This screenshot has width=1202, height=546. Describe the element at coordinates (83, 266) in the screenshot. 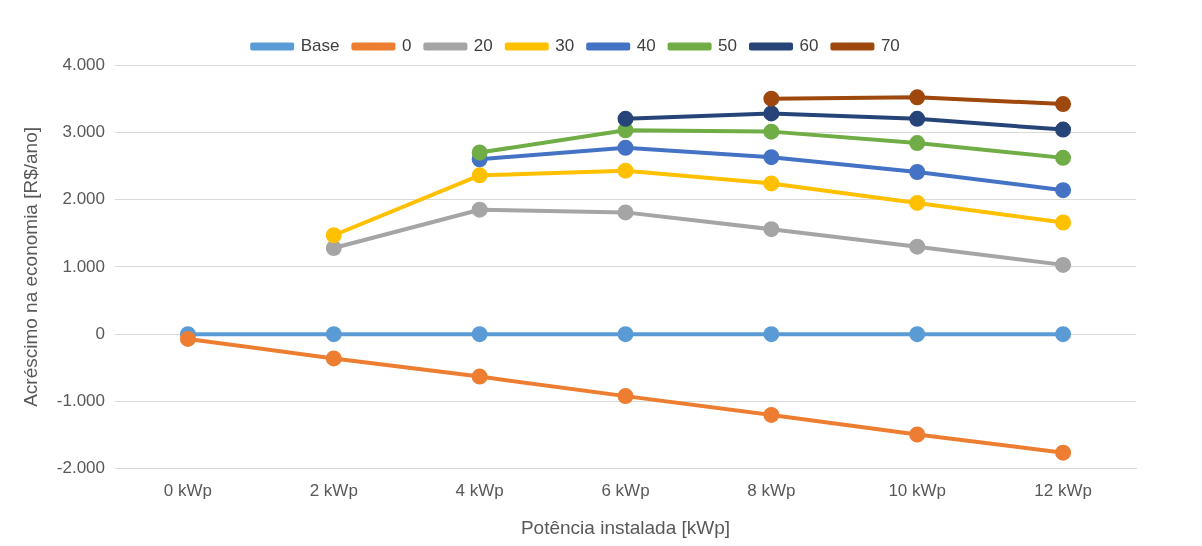

I see `y-tick-label: 1.000` at that location.